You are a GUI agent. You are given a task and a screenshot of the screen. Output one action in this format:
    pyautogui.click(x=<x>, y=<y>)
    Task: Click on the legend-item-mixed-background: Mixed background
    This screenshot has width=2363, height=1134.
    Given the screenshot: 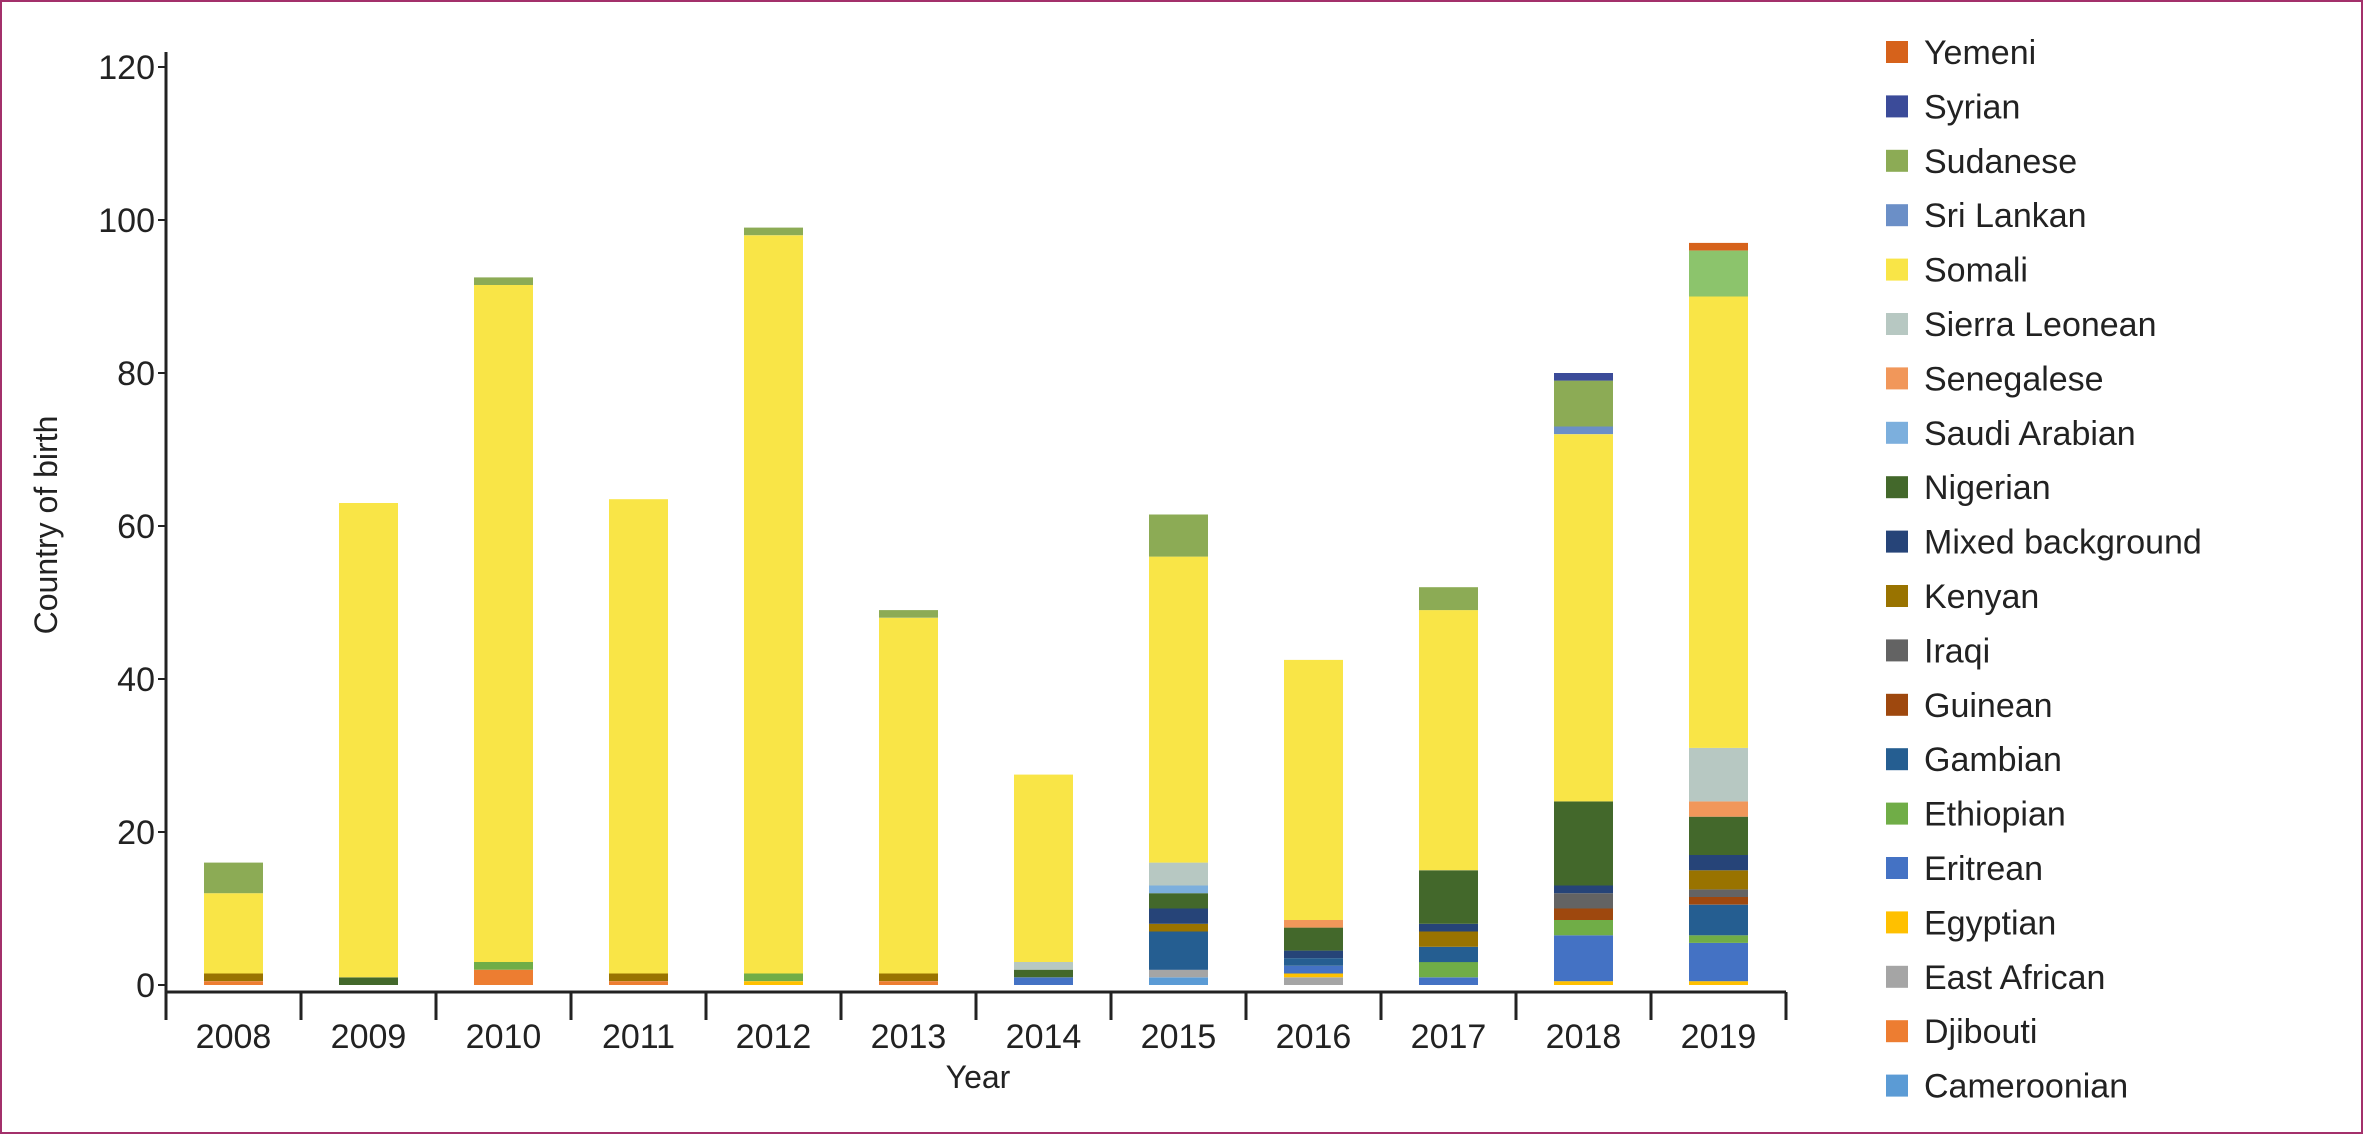 What is the action you would take?
    pyautogui.click(x=2044, y=543)
    